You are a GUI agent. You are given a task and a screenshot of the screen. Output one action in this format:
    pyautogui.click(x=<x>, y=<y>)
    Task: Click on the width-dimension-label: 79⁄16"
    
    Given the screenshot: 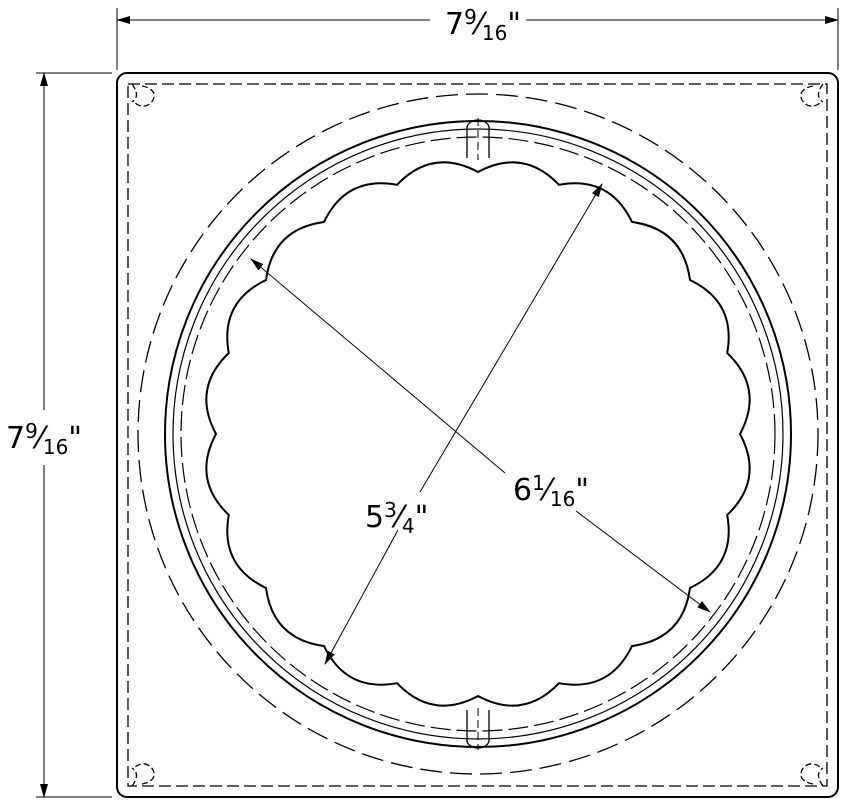 What is the action you would take?
    pyautogui.click(x=483, y=25)
    